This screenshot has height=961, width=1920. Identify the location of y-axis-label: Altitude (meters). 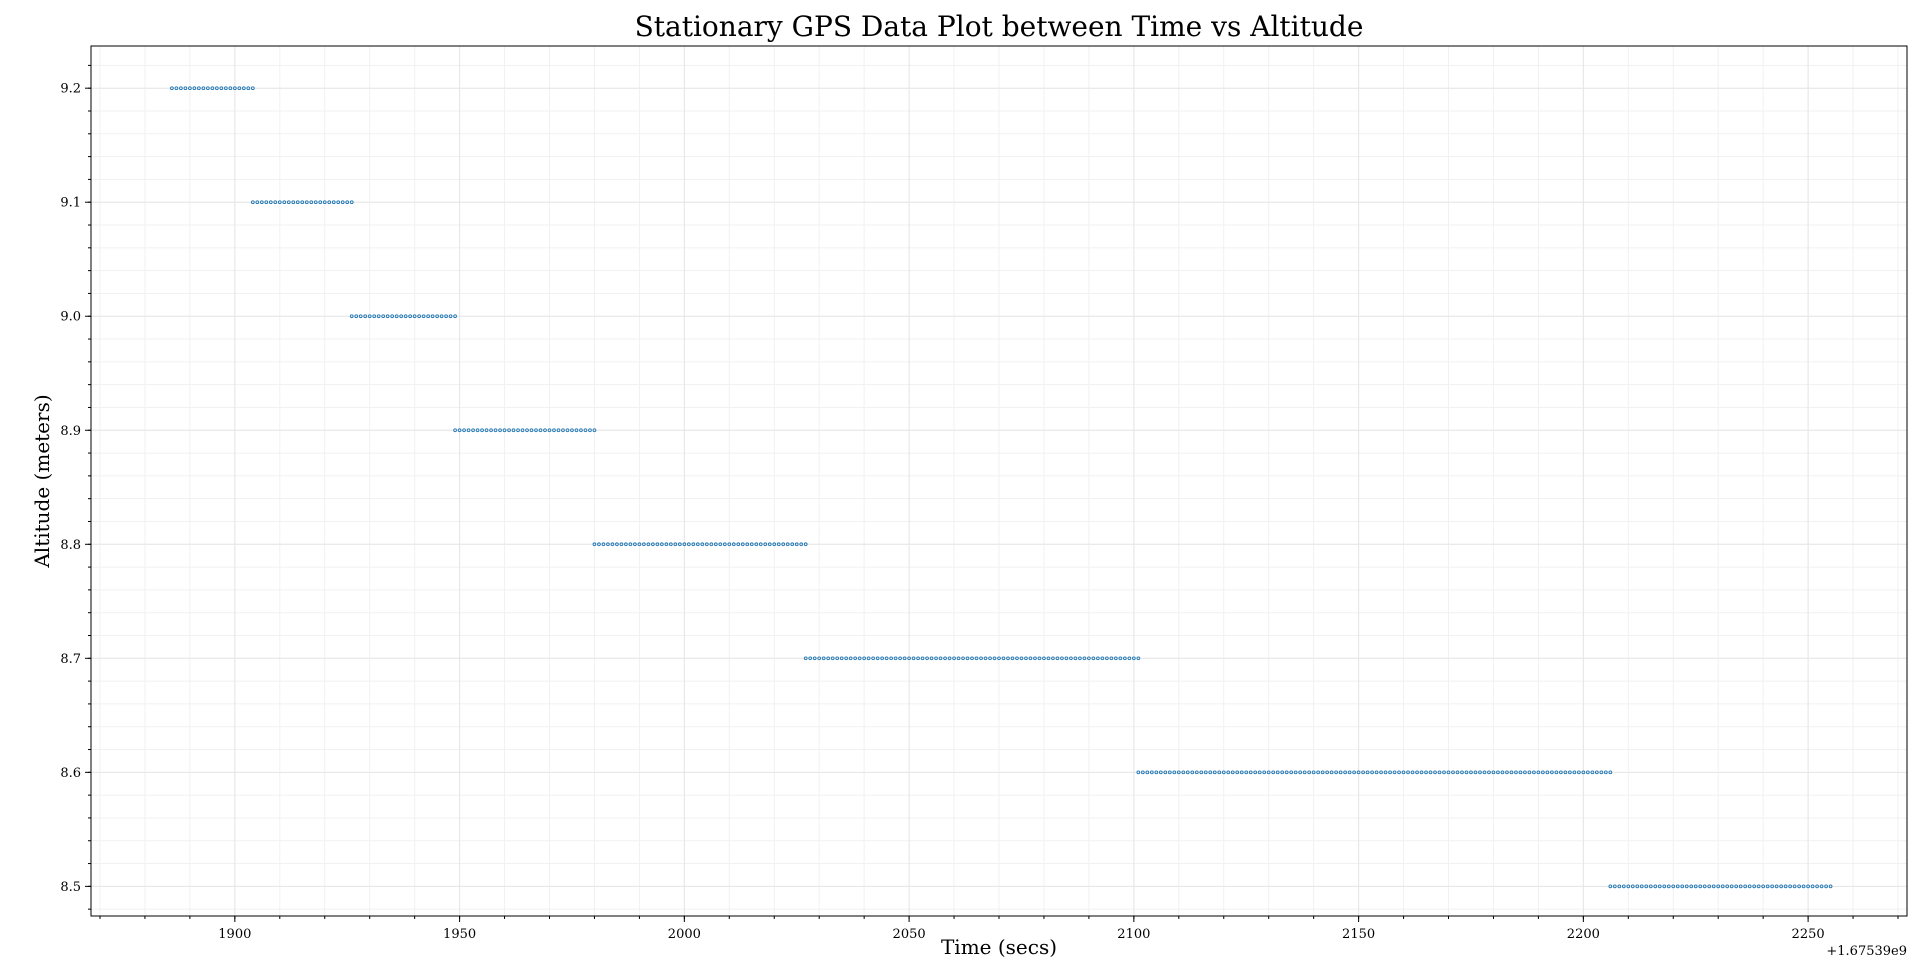
(42, 481).